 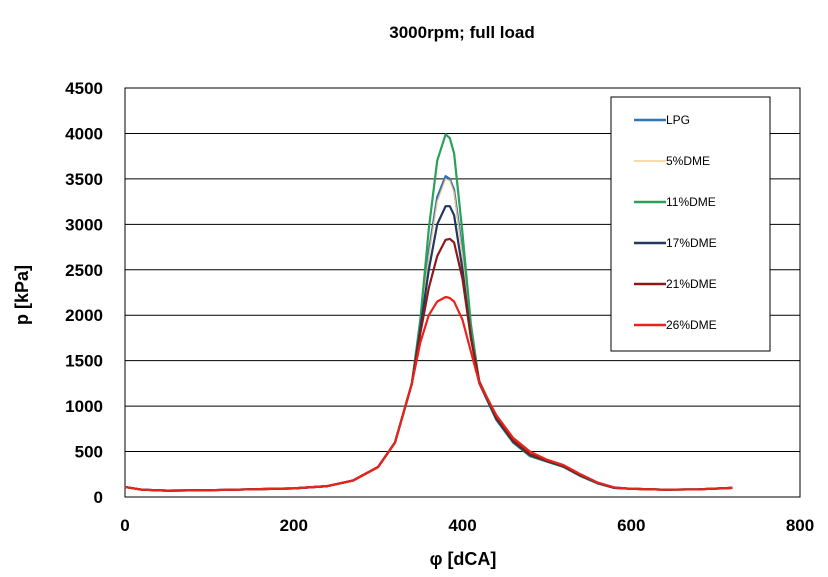 I want to click on x-tick-label: 0, so click(x=124, y=525).